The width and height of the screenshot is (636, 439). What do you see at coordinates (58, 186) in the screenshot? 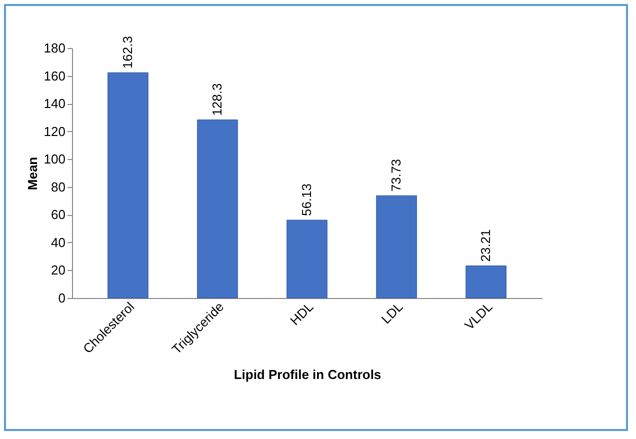
I see `y-tick-label: 80` at bounding box center [58, 186].